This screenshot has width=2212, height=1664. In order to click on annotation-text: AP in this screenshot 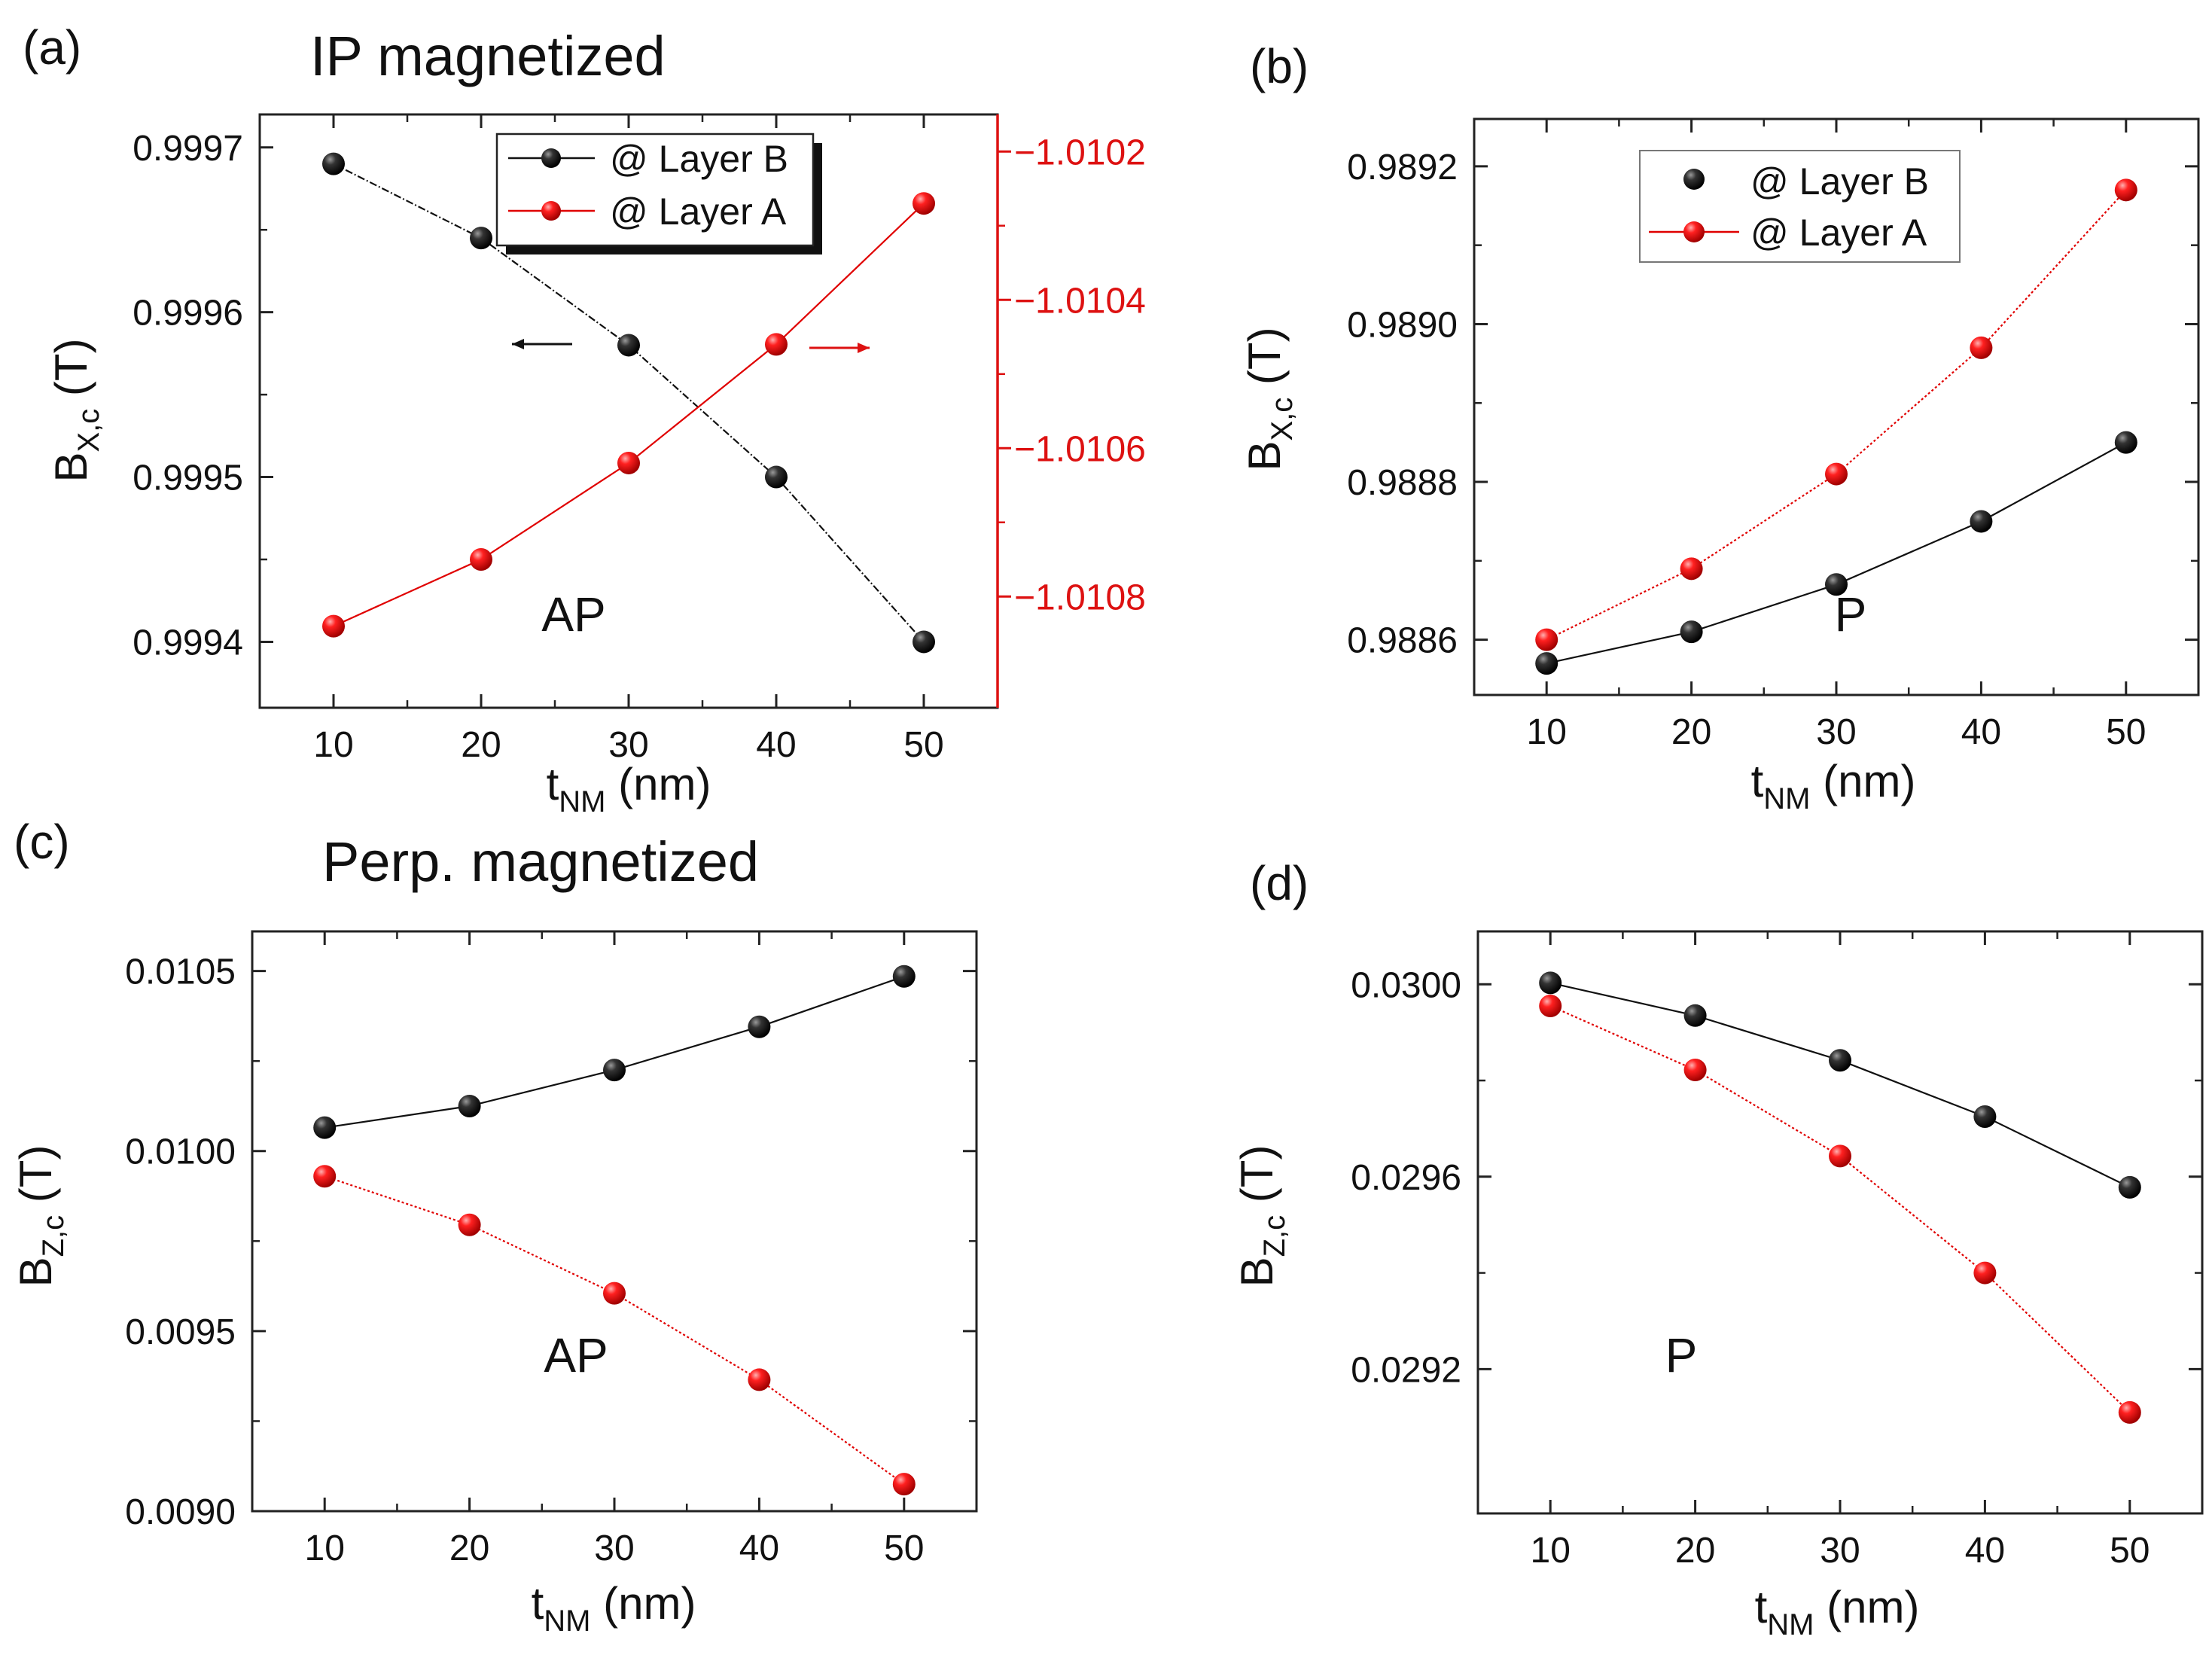, I will do `click(576, 1355)`.